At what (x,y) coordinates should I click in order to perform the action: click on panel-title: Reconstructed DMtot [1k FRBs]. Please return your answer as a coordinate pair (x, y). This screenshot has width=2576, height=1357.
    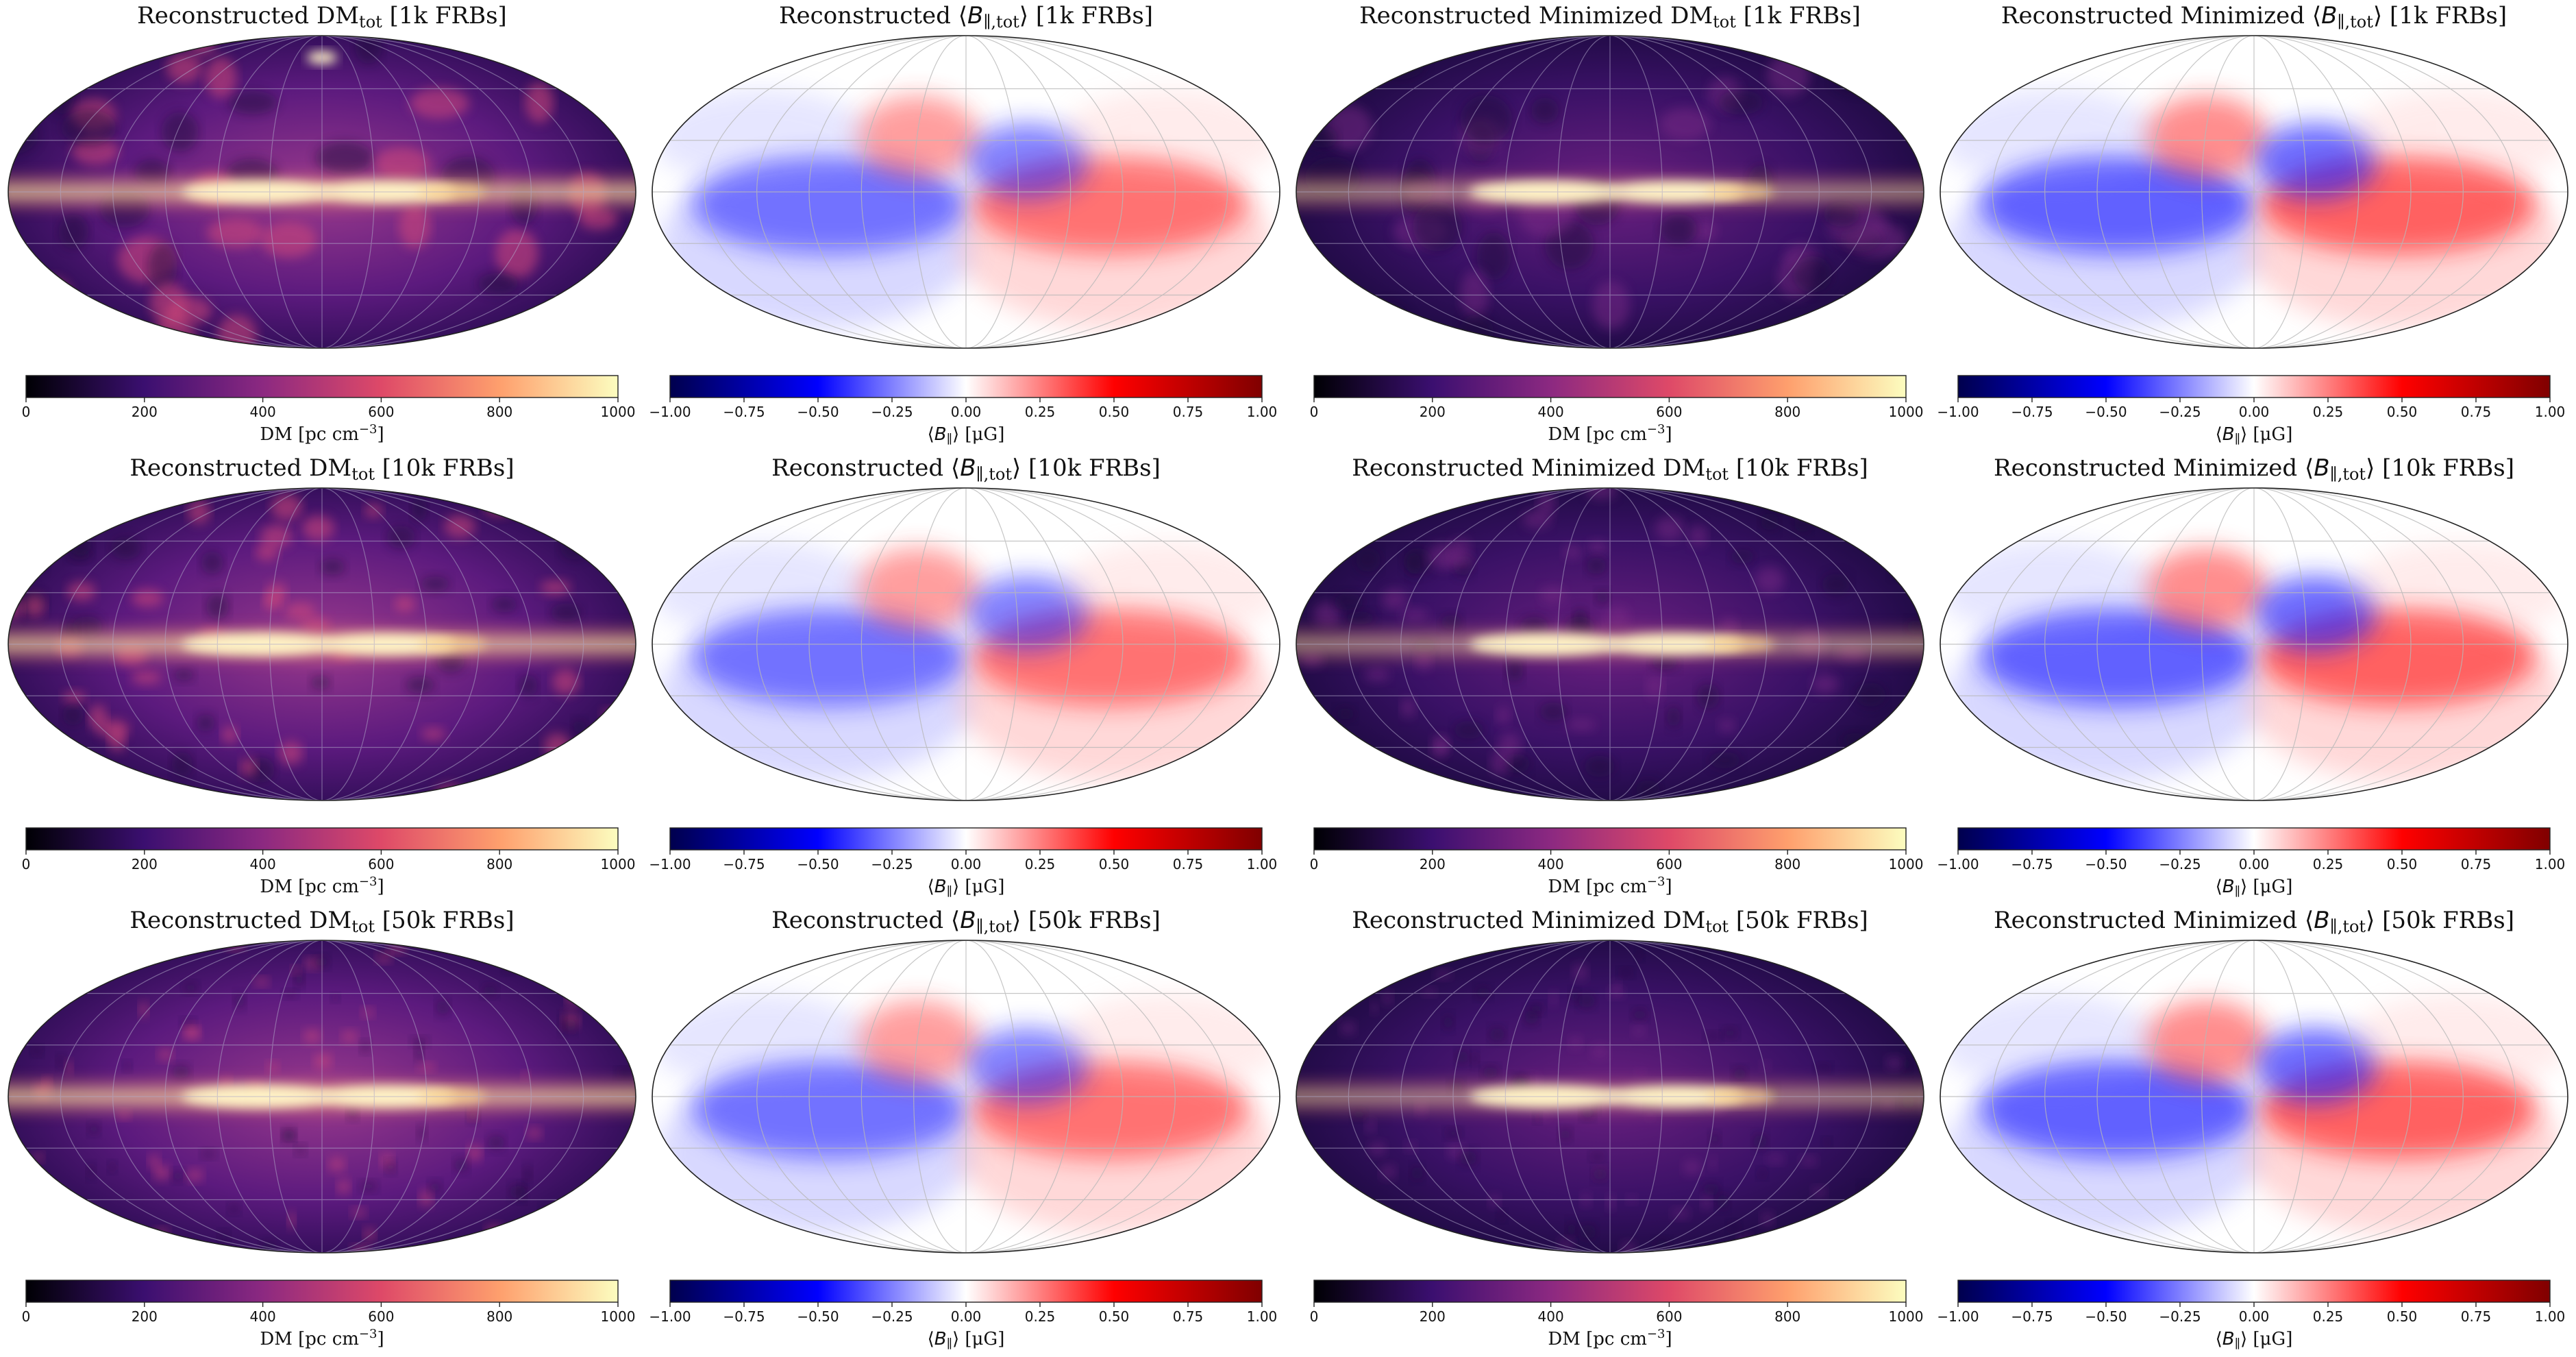
    Looking at the image, I should click on (322, 17).